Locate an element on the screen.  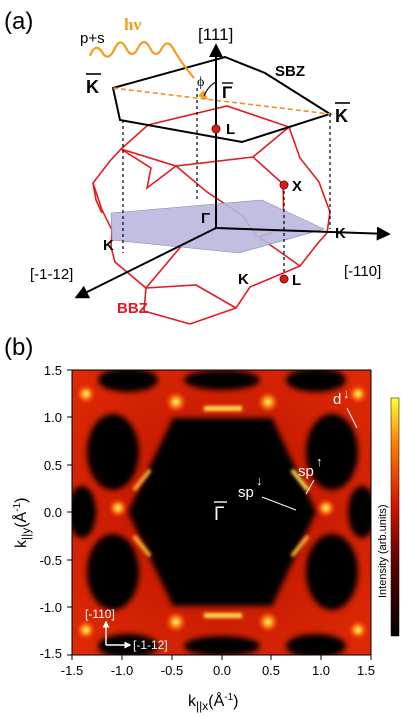
panel-a-label: (a) is located at coordinates (18, 21).